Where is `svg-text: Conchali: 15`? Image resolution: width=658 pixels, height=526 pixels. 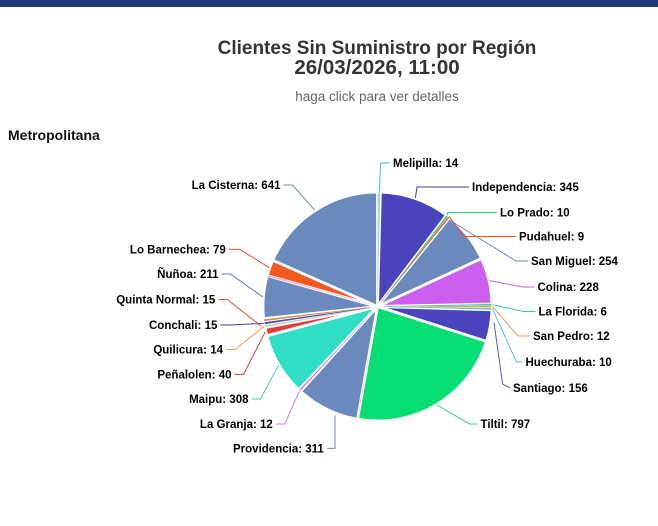 svg-text: Conchali: 15 is located at coordinates (183, 326).